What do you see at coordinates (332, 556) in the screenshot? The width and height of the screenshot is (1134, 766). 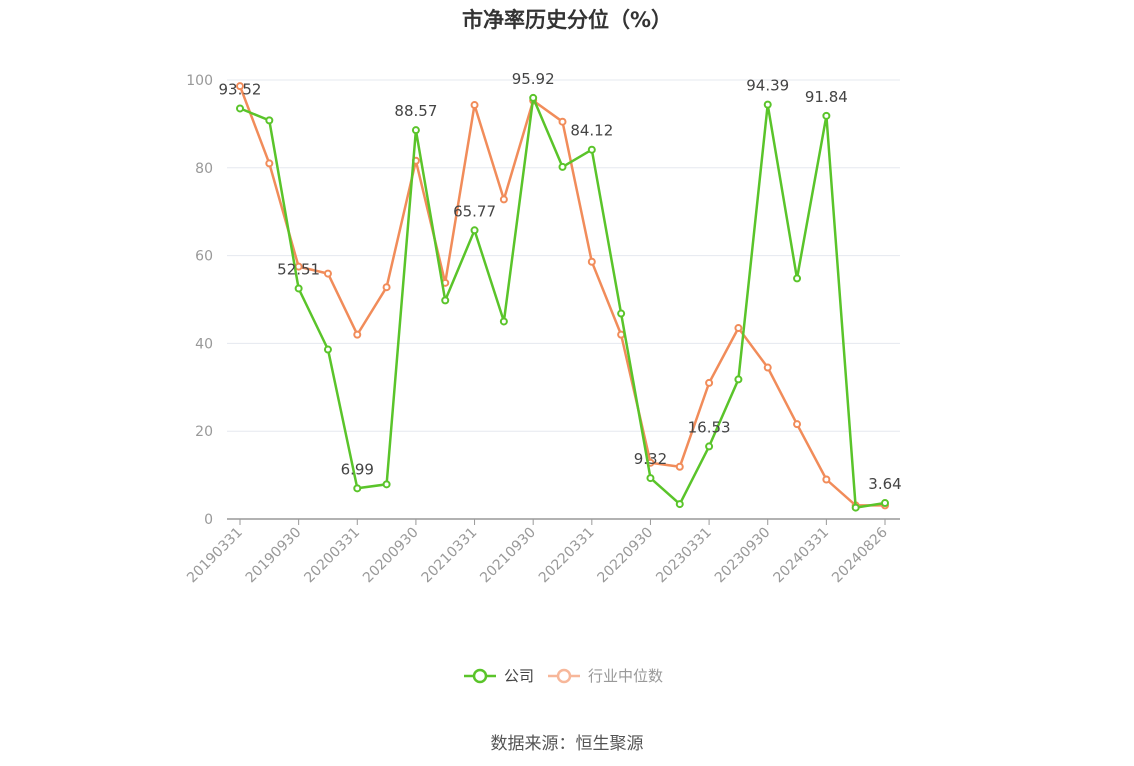 I see `x-tick-label: 20200331` at bounding box center [332, 556].